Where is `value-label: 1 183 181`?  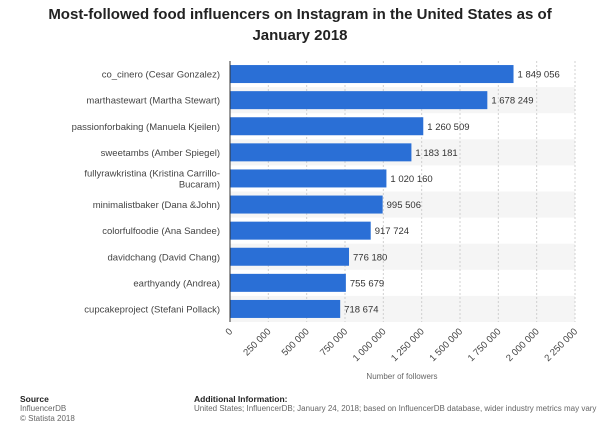
value-label: 1 183 181 is located at coordinates (436, 153).